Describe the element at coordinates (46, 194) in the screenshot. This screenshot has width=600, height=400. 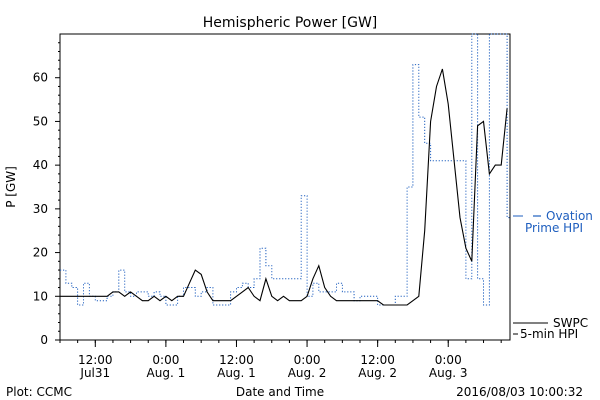
I see `y-axis: 0 10 20 30 40 50 60` at that location.